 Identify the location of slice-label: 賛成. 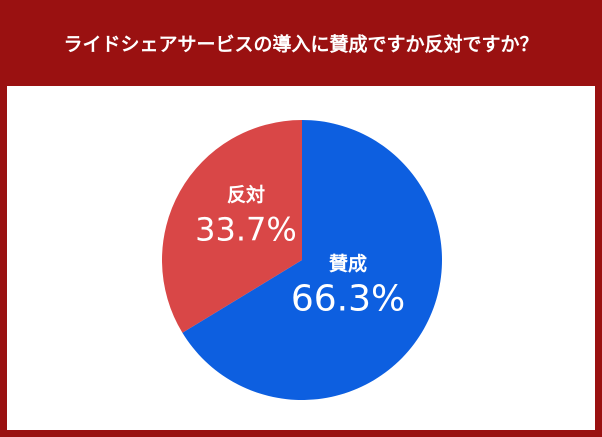
(348, 263).